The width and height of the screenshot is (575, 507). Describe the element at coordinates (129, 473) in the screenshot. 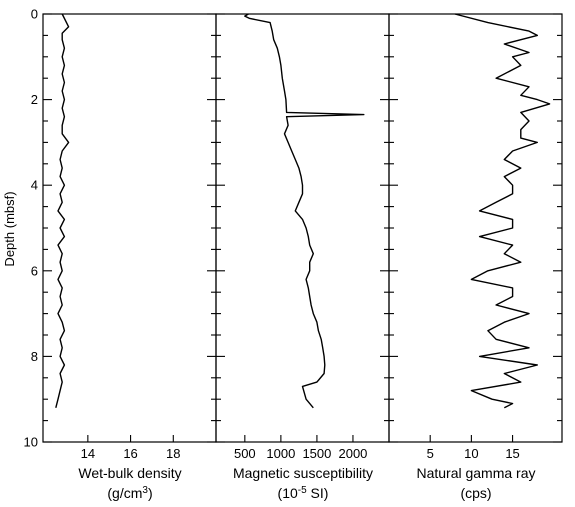

I see `density-xlabel: Wet-bulk density` at that location.